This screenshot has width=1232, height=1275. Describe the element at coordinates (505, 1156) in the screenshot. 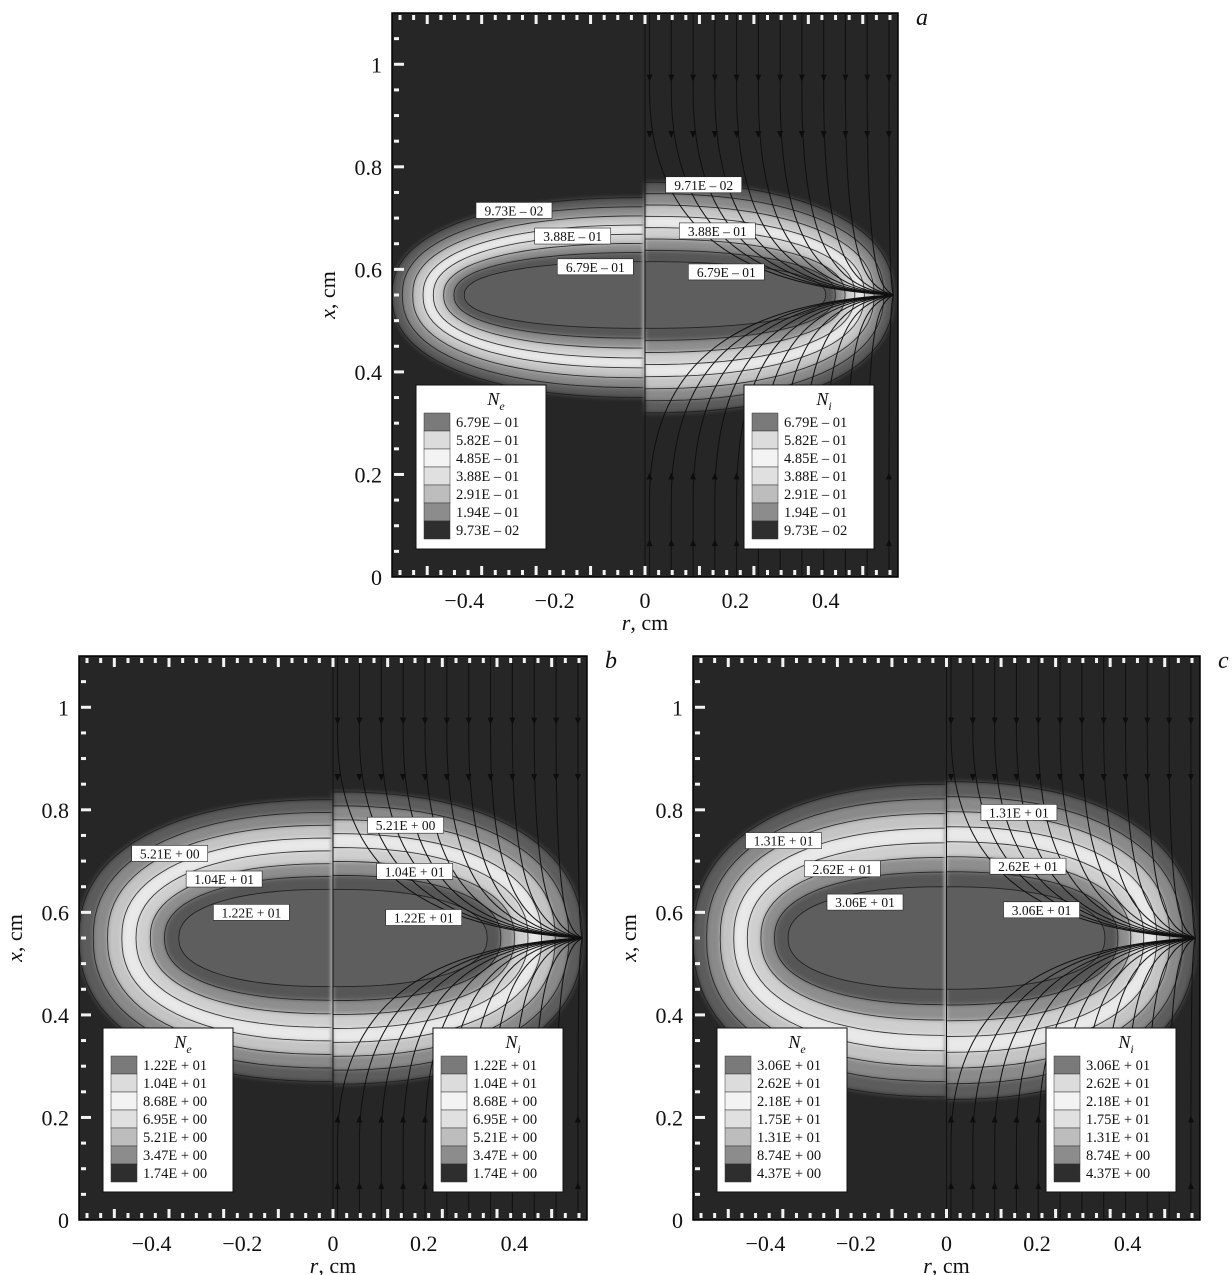

I see `legend-ni-level: 3.47E + 00` at that location.